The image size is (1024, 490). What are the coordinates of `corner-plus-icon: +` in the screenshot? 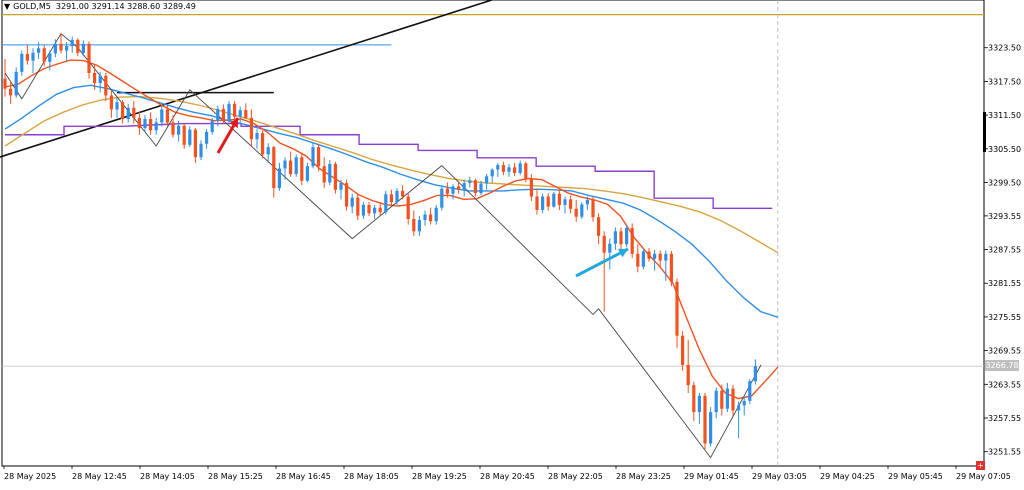 It's located at (980, 465).